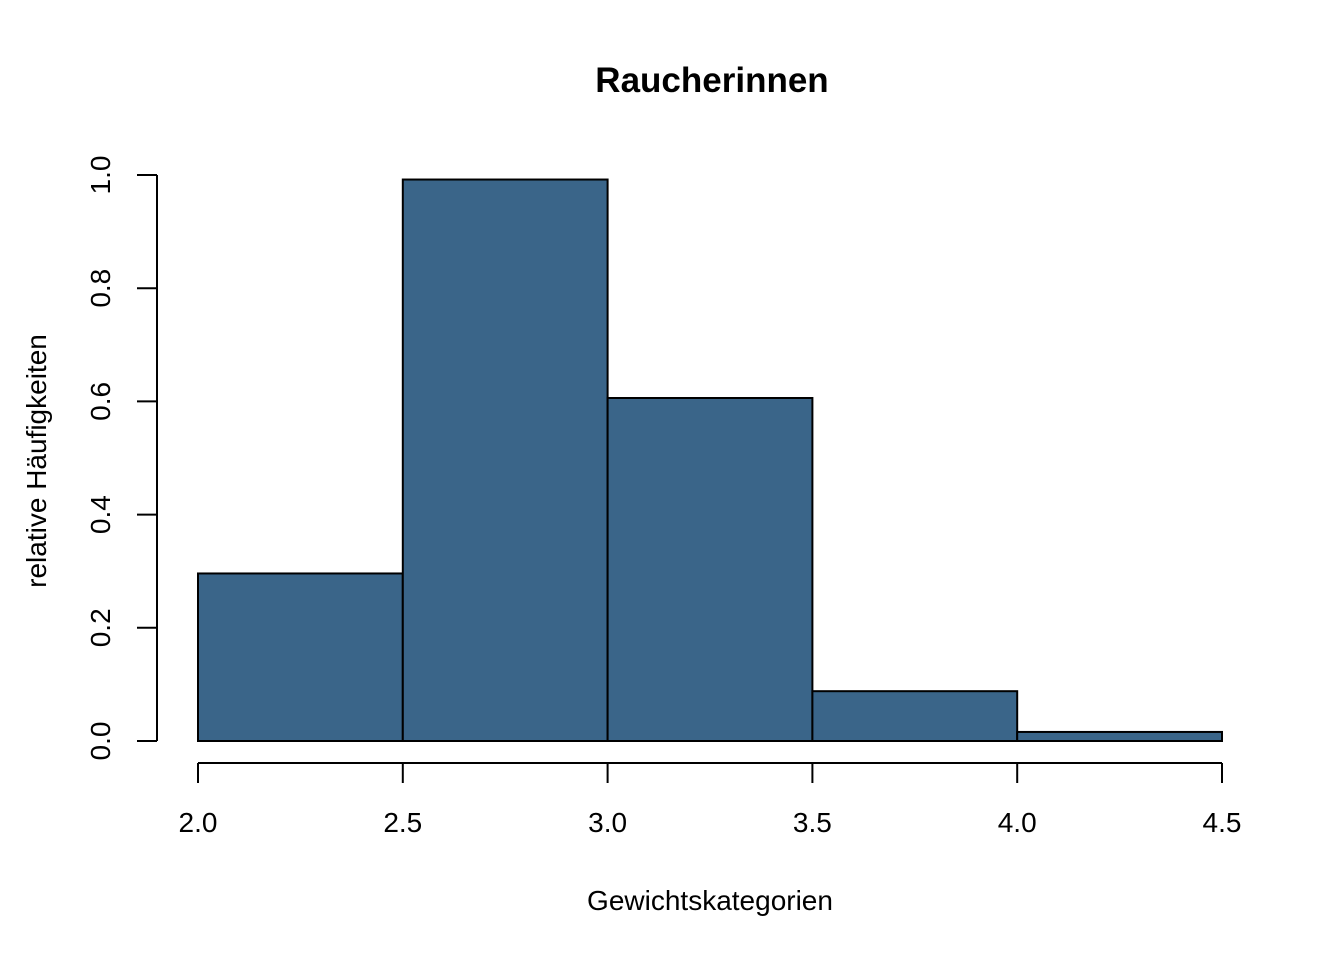  Describe the element at coordinates (100, 741) in the screenshot. I see `y-tick-label-1: 0.0` at that location.